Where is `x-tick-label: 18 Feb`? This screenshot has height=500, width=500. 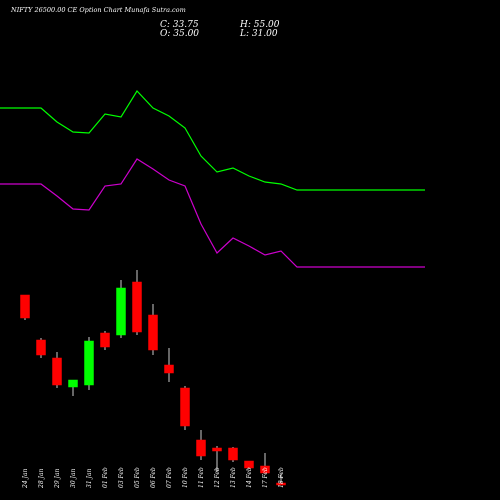
x-tick-label: 18 Feb is located at coordinates (281, 477).